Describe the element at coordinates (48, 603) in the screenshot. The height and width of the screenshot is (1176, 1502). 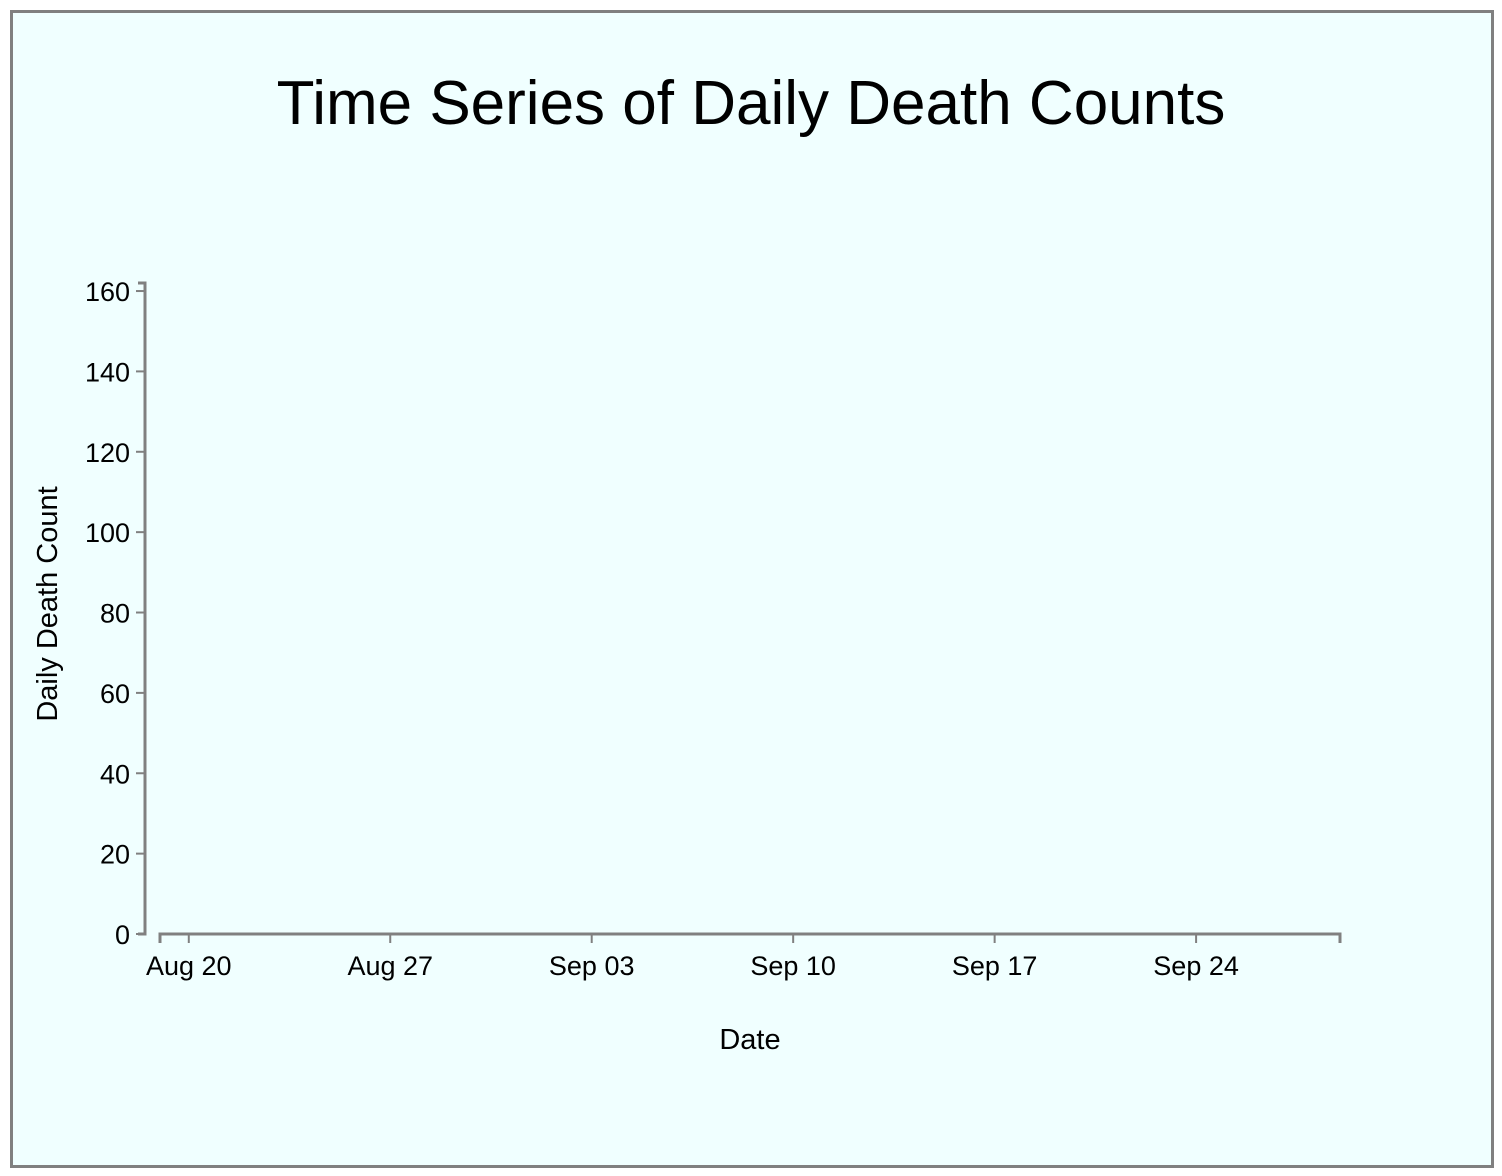
I see `y-axis-title: Daily Death Count` at that location.